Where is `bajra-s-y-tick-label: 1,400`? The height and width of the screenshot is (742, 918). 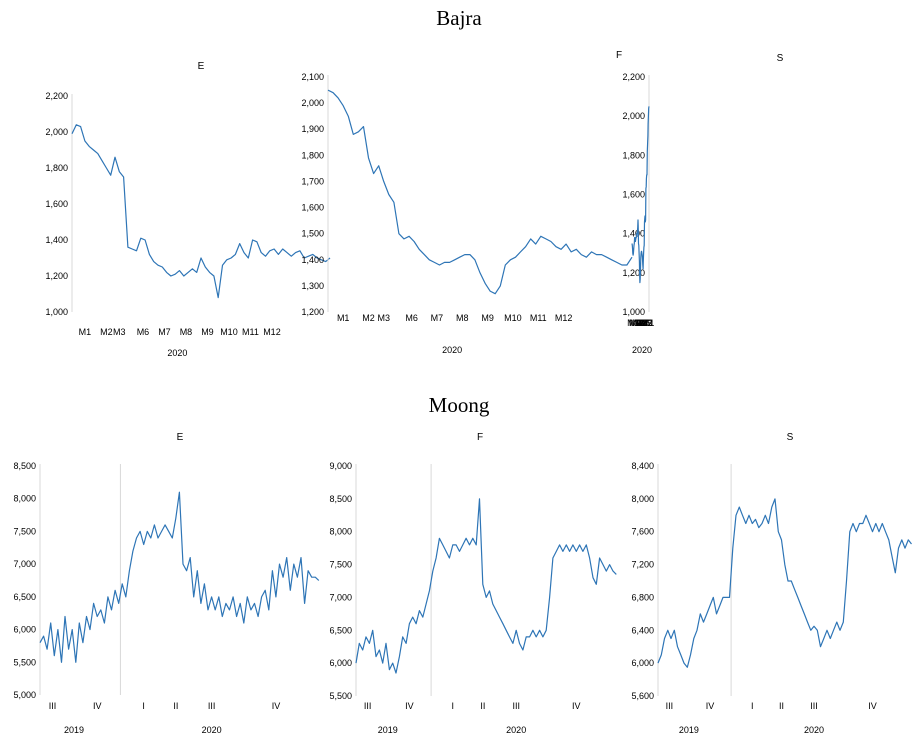
bajra-s-y-tick-label: 1,400 is located at coordinates (633, 234).